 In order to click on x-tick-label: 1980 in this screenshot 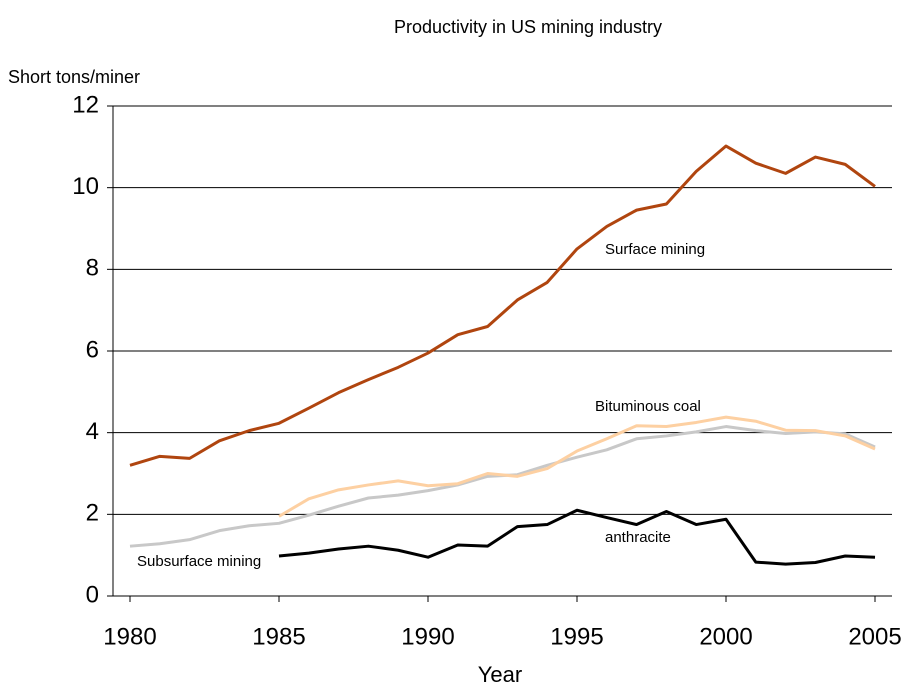, I will do `click(129, 636)`.